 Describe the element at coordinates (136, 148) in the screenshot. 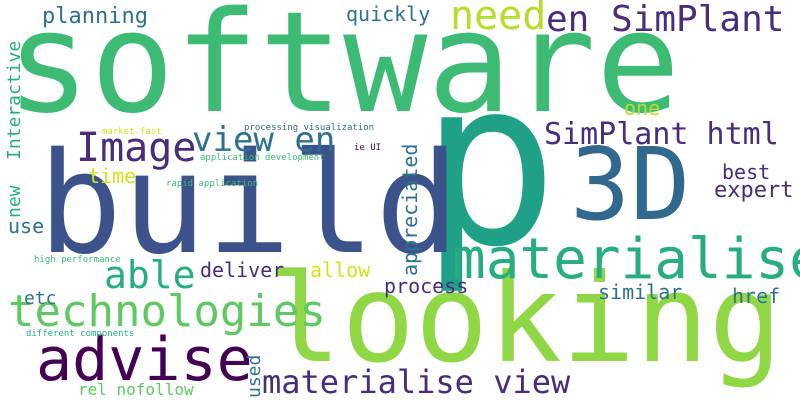

I see `word-Image: Image` at that location.